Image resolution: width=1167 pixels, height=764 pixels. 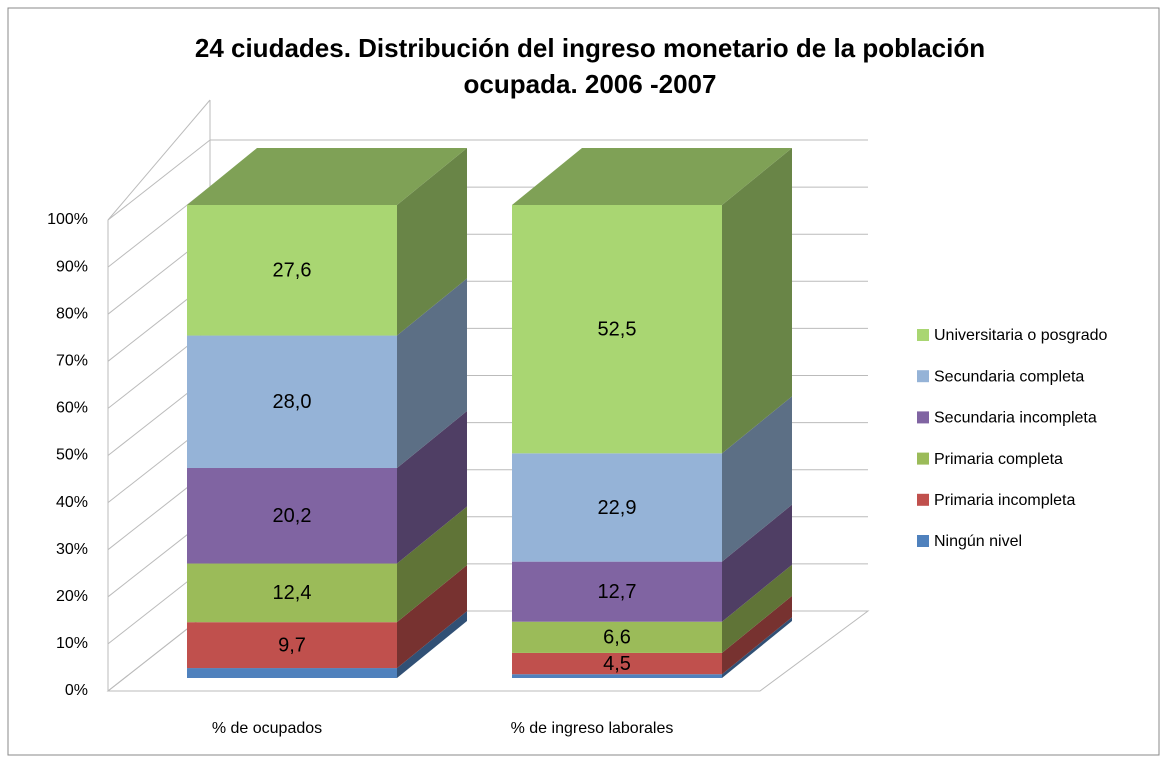 I want to click on y-tick-label: 80%, so click(x=72, y=313).